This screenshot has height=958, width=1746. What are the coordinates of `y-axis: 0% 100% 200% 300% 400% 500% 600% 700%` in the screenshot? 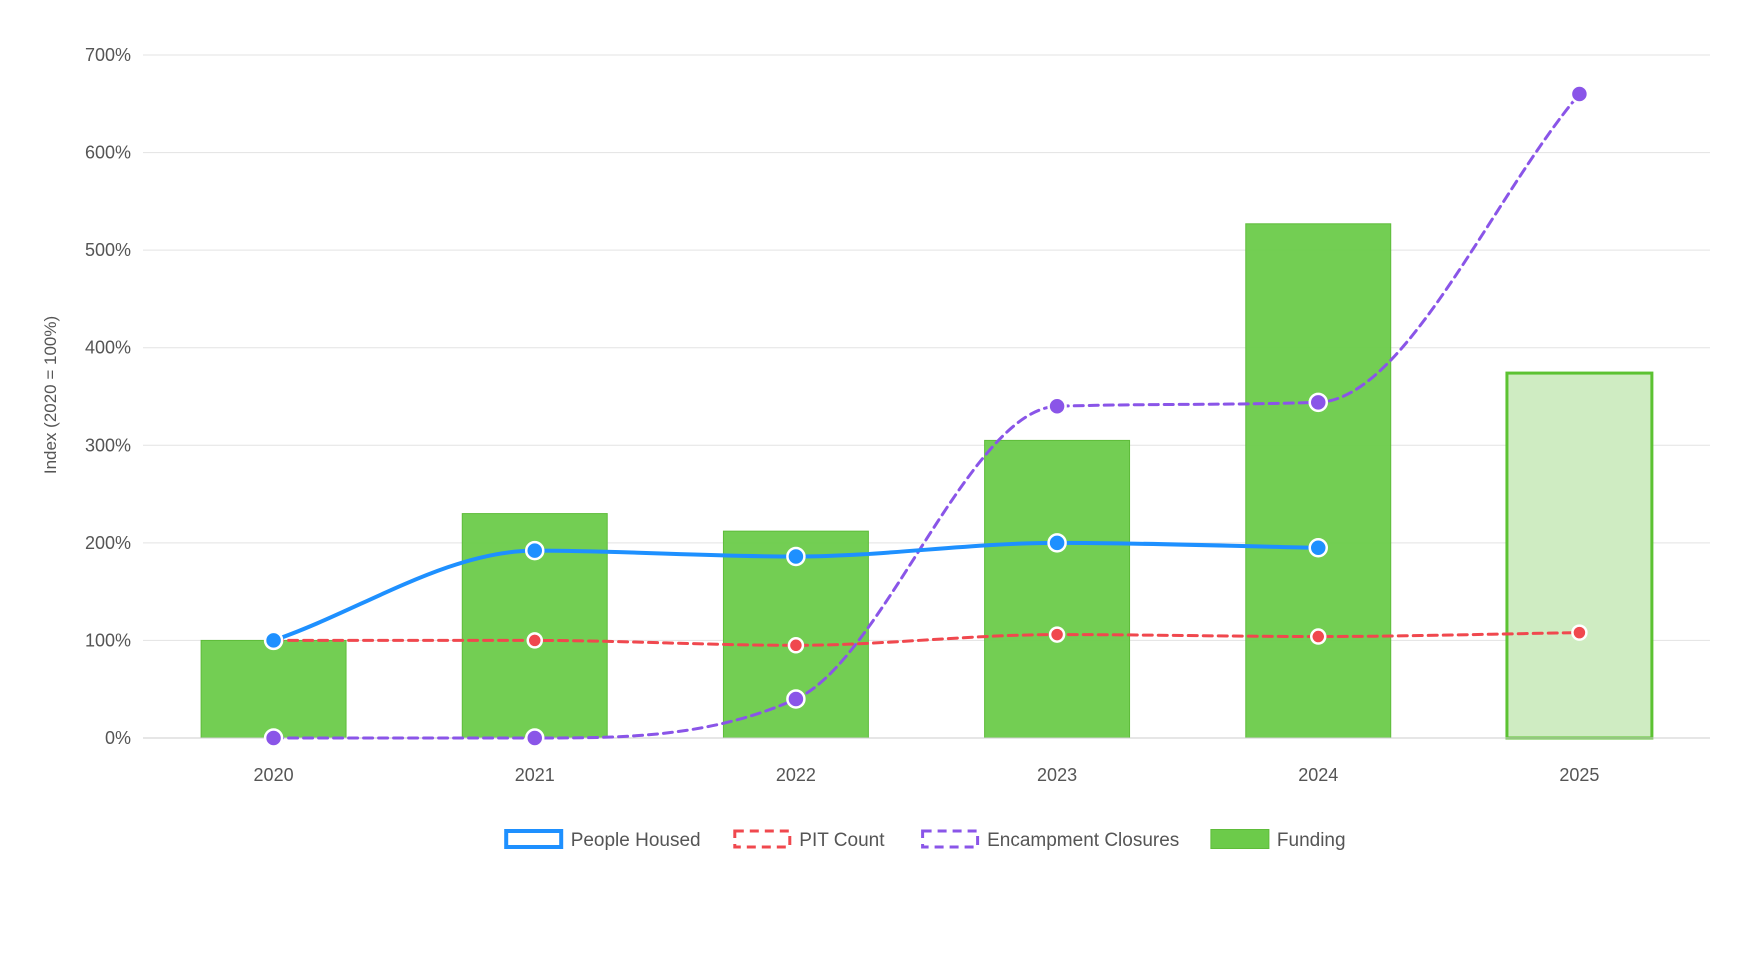 It's located at (108, 396).